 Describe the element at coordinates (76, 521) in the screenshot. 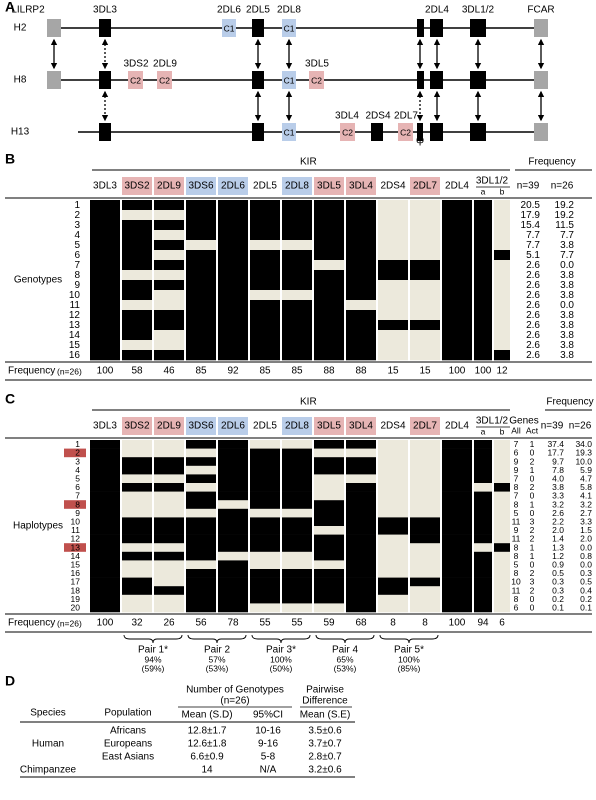

I see `row-label: 10` at that location.